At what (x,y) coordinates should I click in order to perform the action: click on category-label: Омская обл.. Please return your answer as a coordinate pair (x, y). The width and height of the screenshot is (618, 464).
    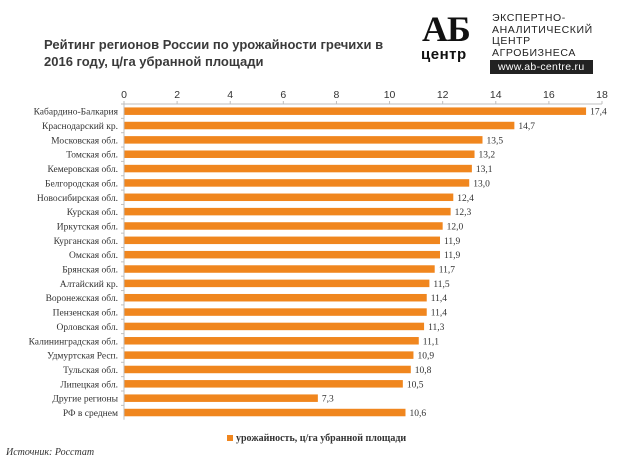
    Looking at the image, I should click on (93, 255).